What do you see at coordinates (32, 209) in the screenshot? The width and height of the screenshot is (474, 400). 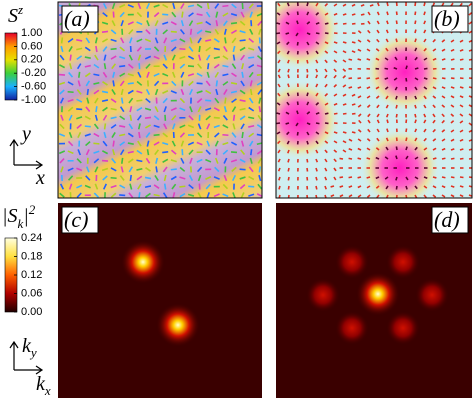 I see `superscript: 2` at bounding box center [32, 209].